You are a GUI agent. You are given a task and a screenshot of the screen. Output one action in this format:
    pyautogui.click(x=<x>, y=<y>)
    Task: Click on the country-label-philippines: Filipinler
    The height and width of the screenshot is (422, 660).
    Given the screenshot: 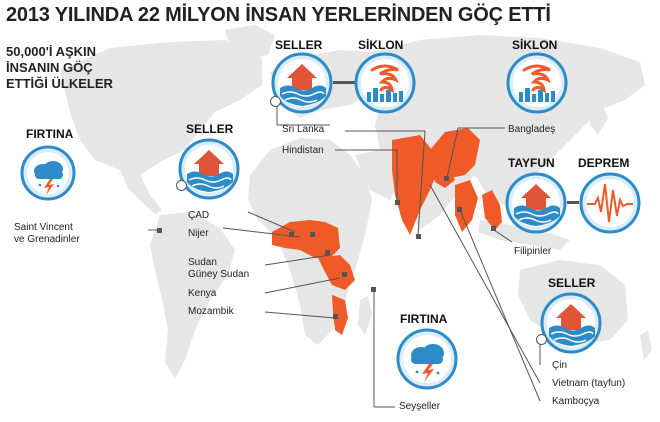 What is the action you would take?
    pyautogui.click(x=533, y=251)
    